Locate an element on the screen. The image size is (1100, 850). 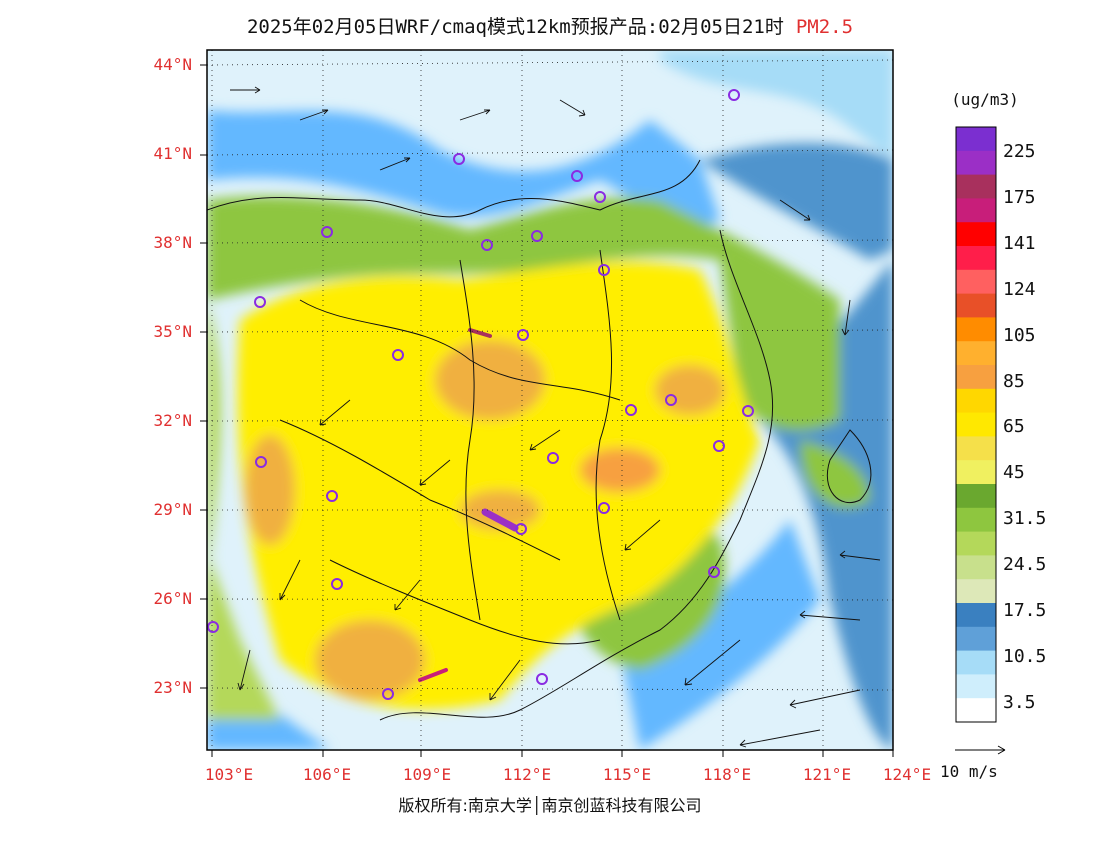
lon-label: 109°E is located at coordinates (427, 774).